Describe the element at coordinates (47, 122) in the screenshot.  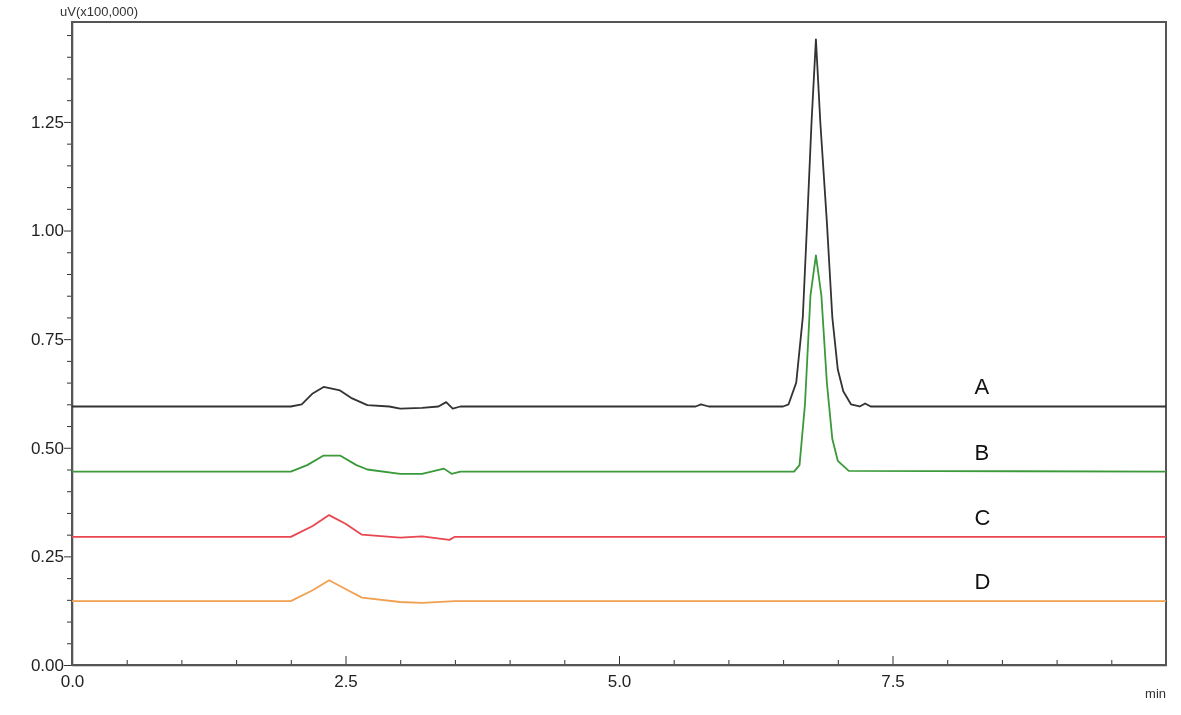
I see `y-tick-label: 1.25` at that location.